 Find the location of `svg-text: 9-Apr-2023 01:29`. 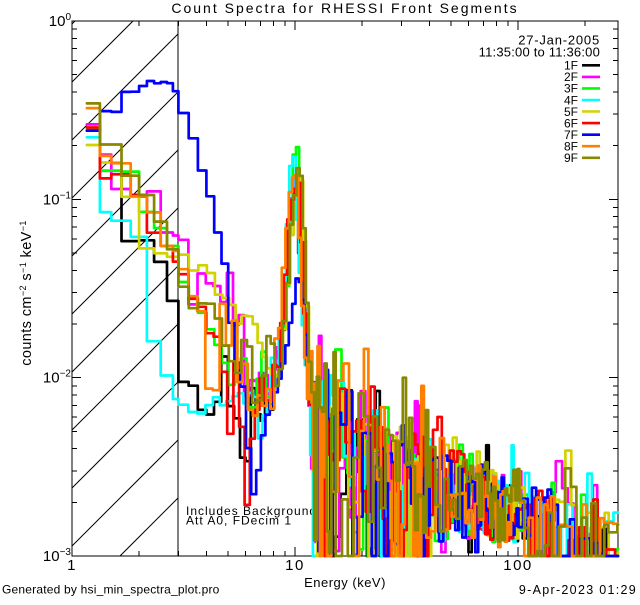

svg-text: 9-Apr-2023 01:29 is located at coordinates (578, 590).